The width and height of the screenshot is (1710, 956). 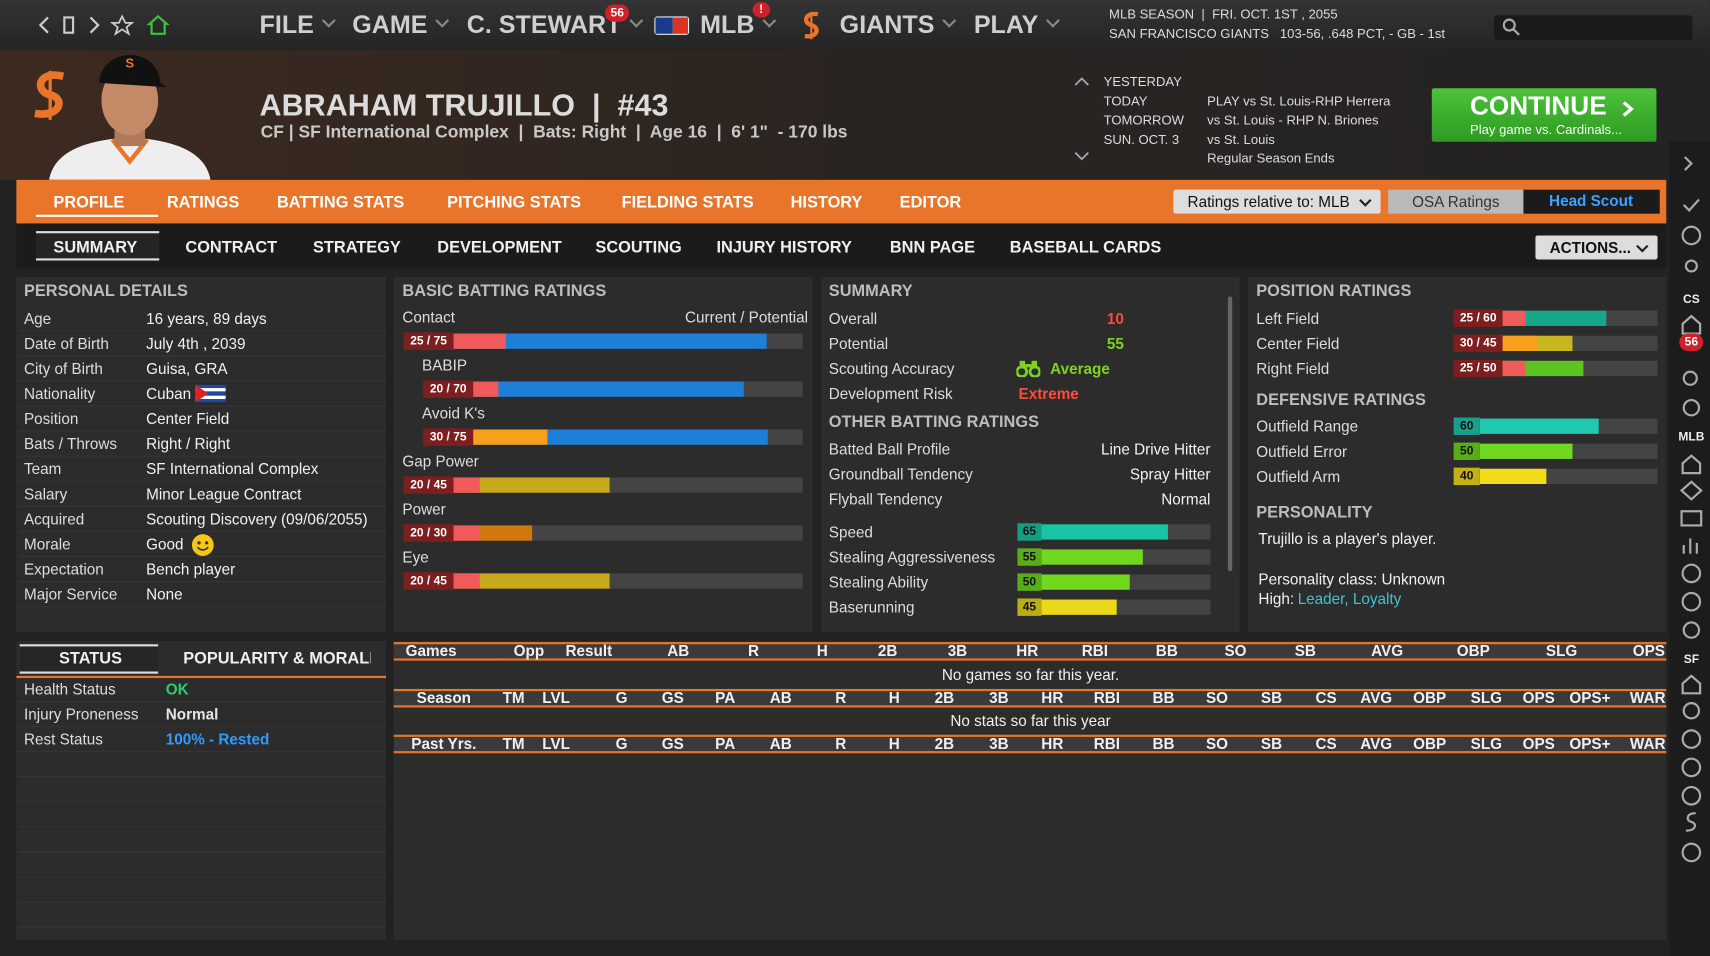 What do you see at coordinates (356, 247) in the screenshot?
I see `sub-tab: STRATEGY` at bounding box center [356, 247].